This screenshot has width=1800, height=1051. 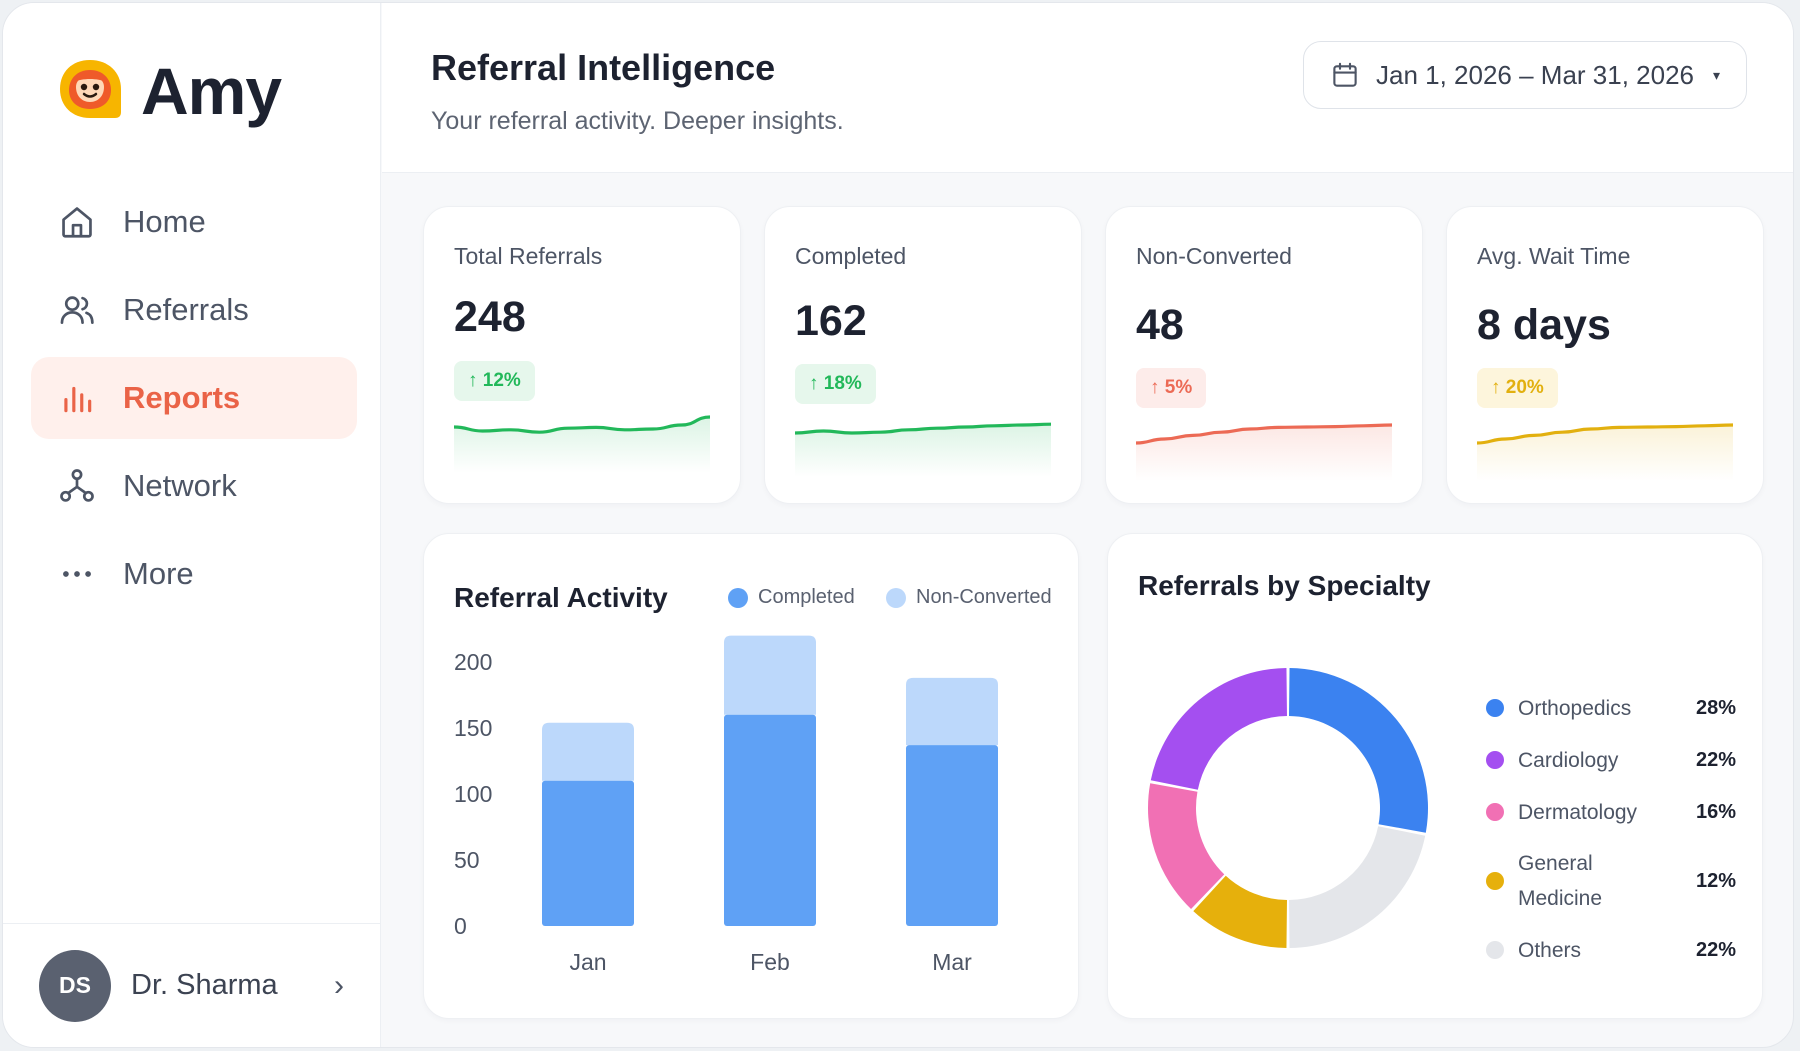 I want to click on date-range-picker: Jan 1, 2026 – Mar 31, 2026 ▾, so click(x=1525, y=75).